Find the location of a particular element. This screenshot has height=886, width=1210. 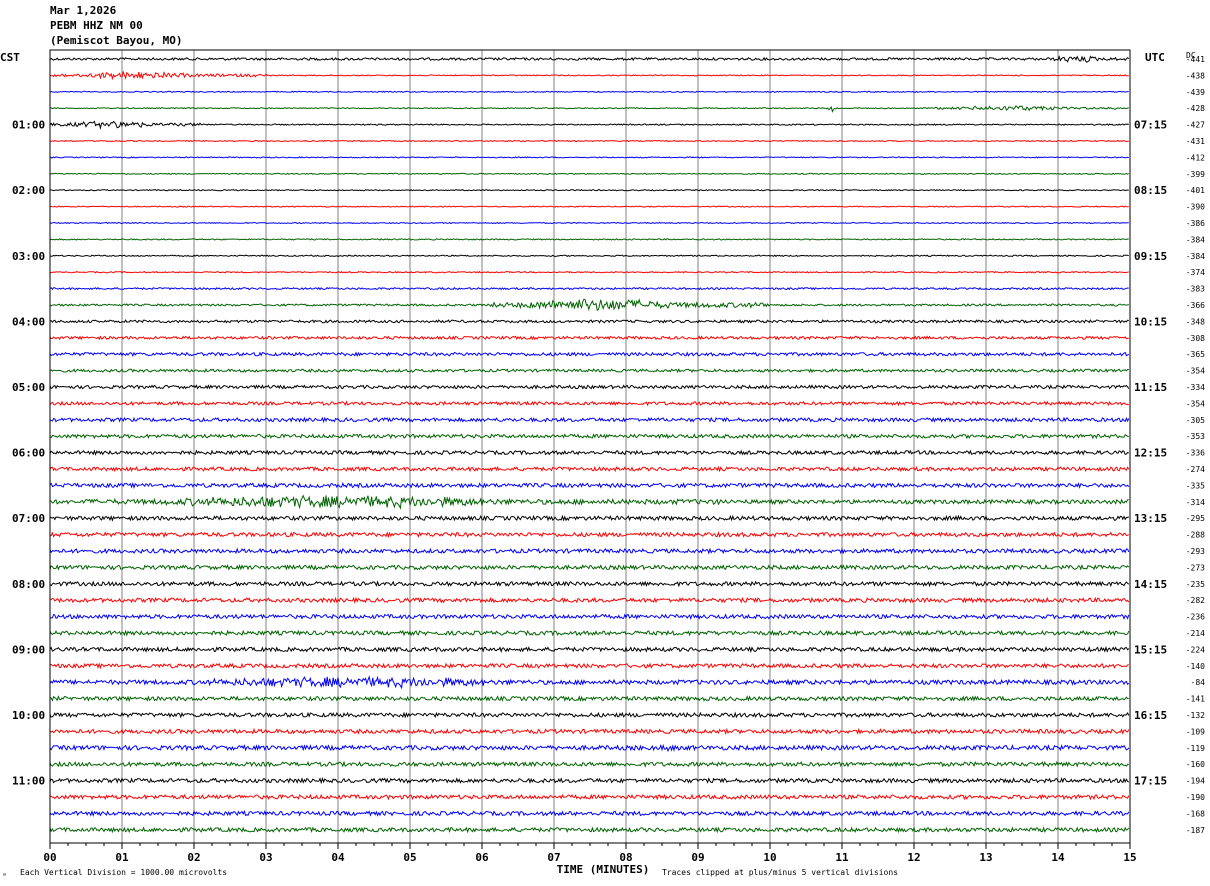

dc-offset-label: -187 is located at coordinates (1195, 830).